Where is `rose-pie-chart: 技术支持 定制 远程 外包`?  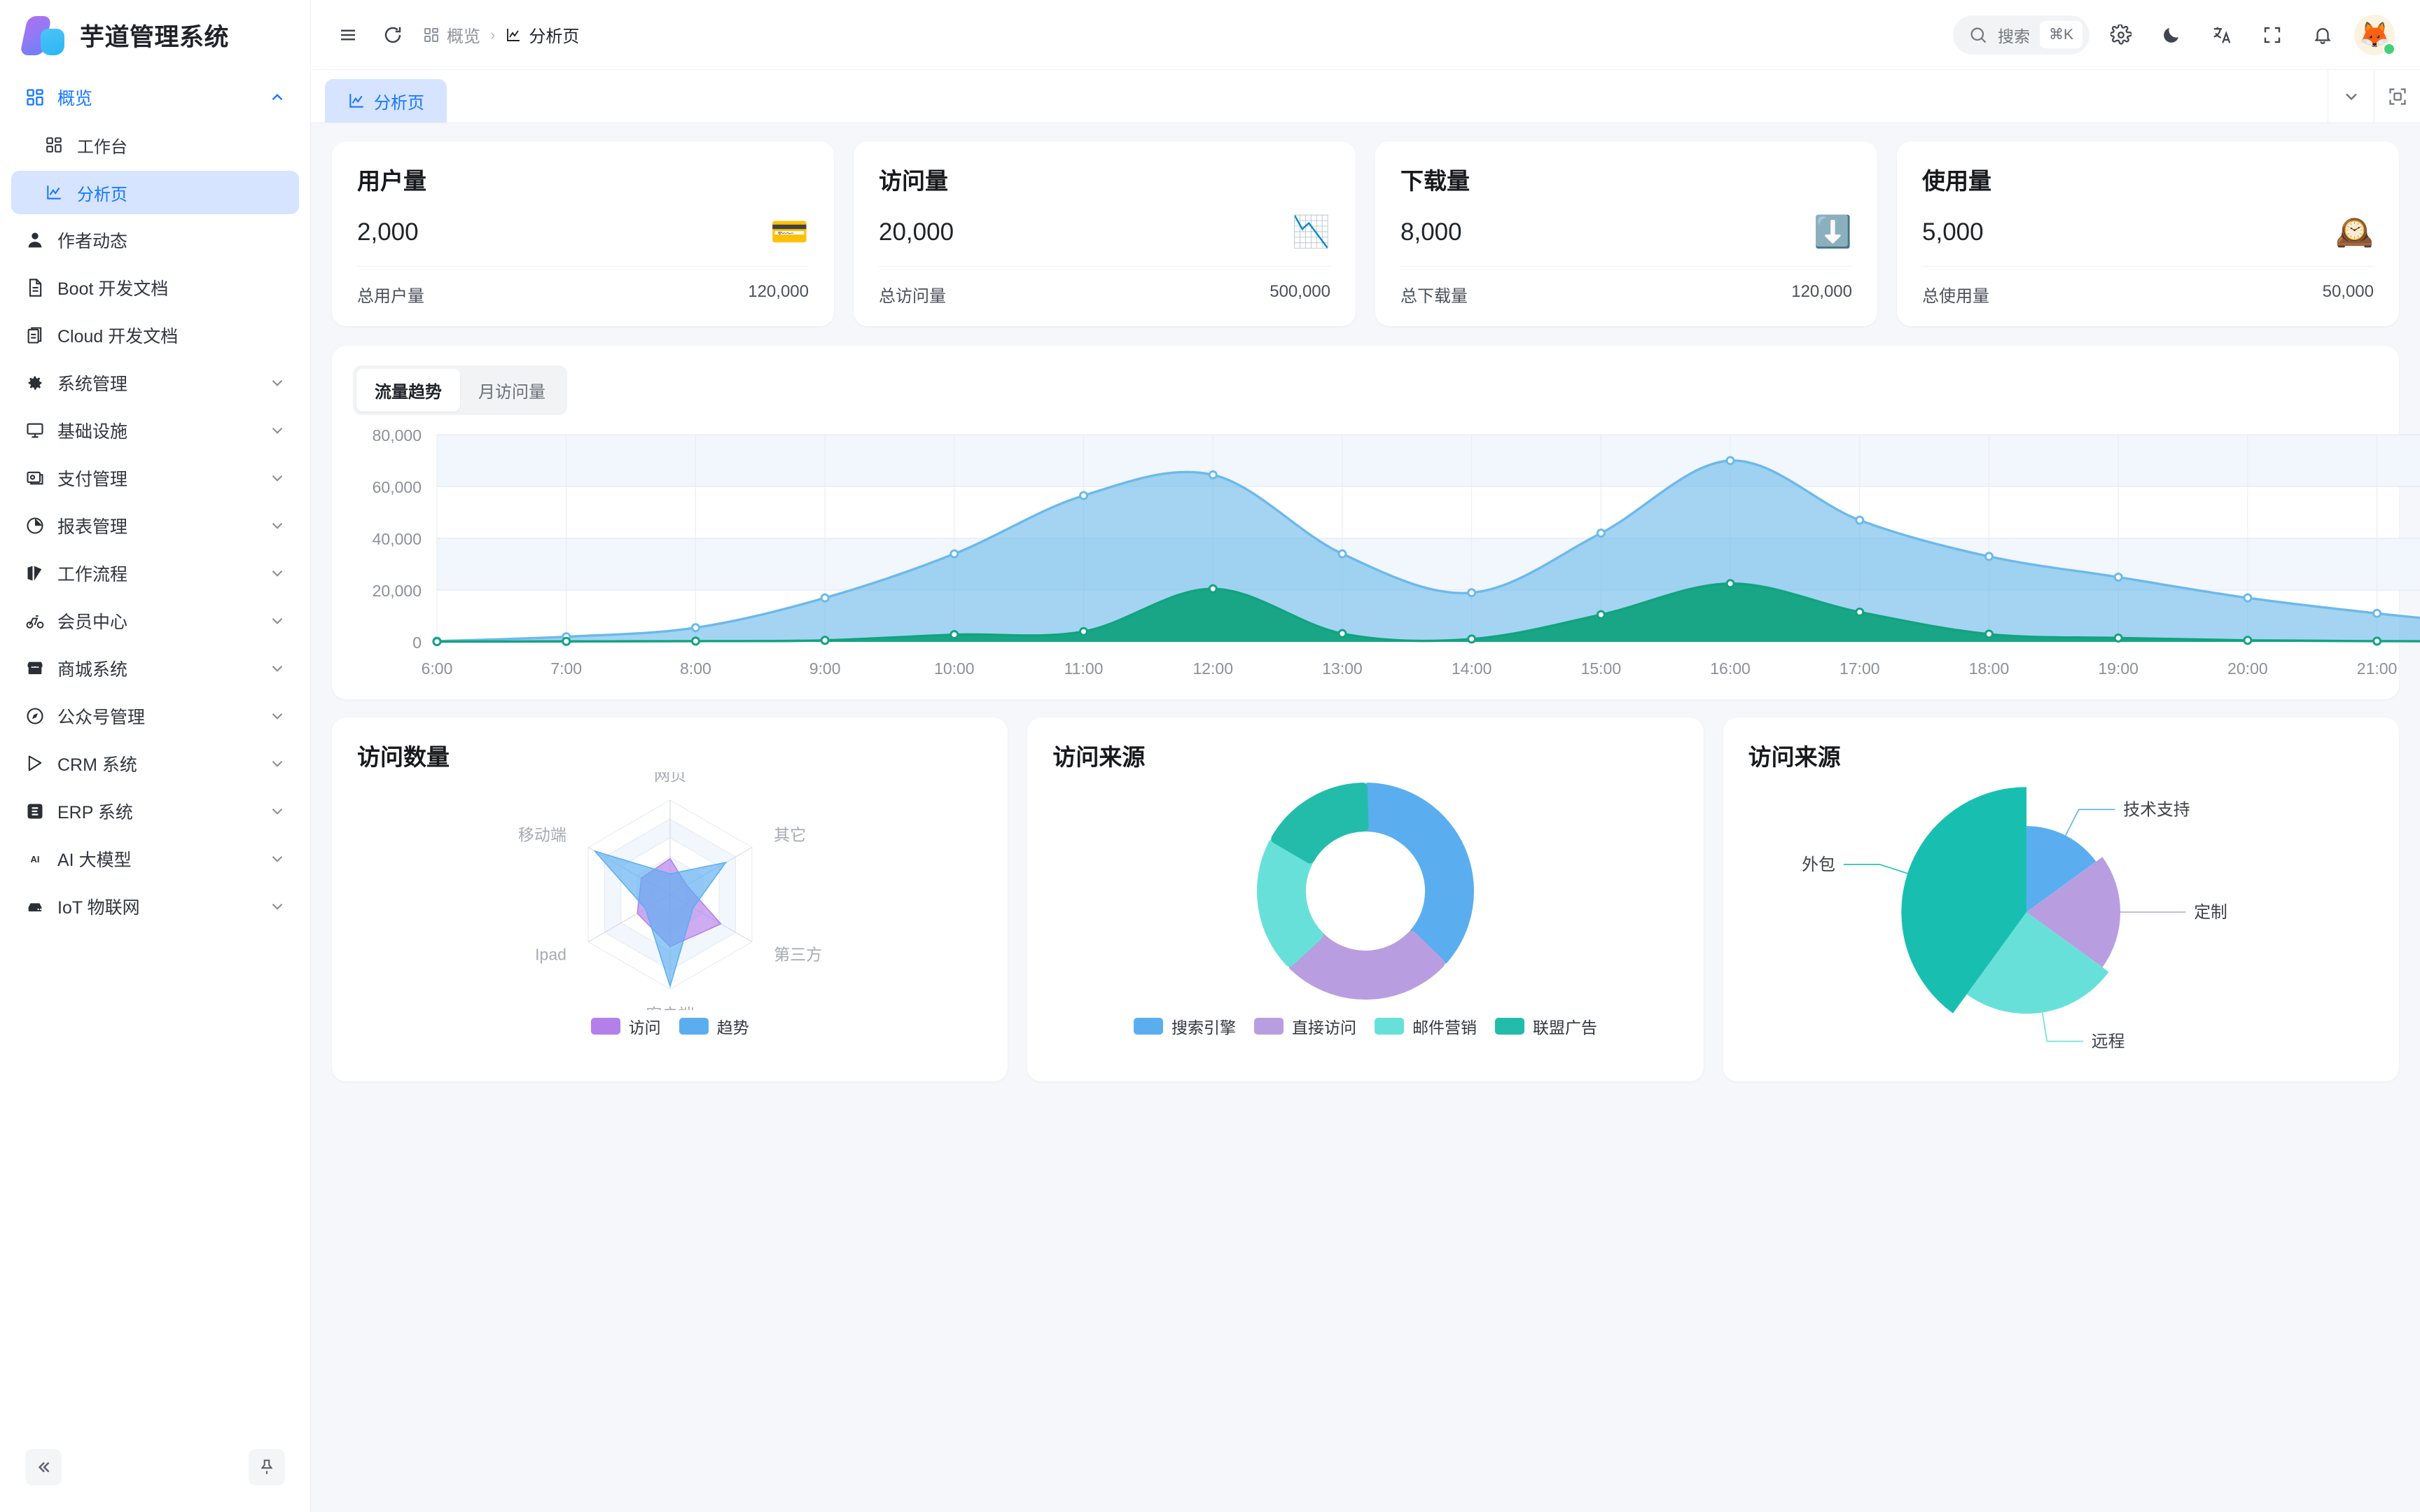
rose-pie-chart: 技术支持 定制 远程 外包 is located at coordinates (2061, 912).